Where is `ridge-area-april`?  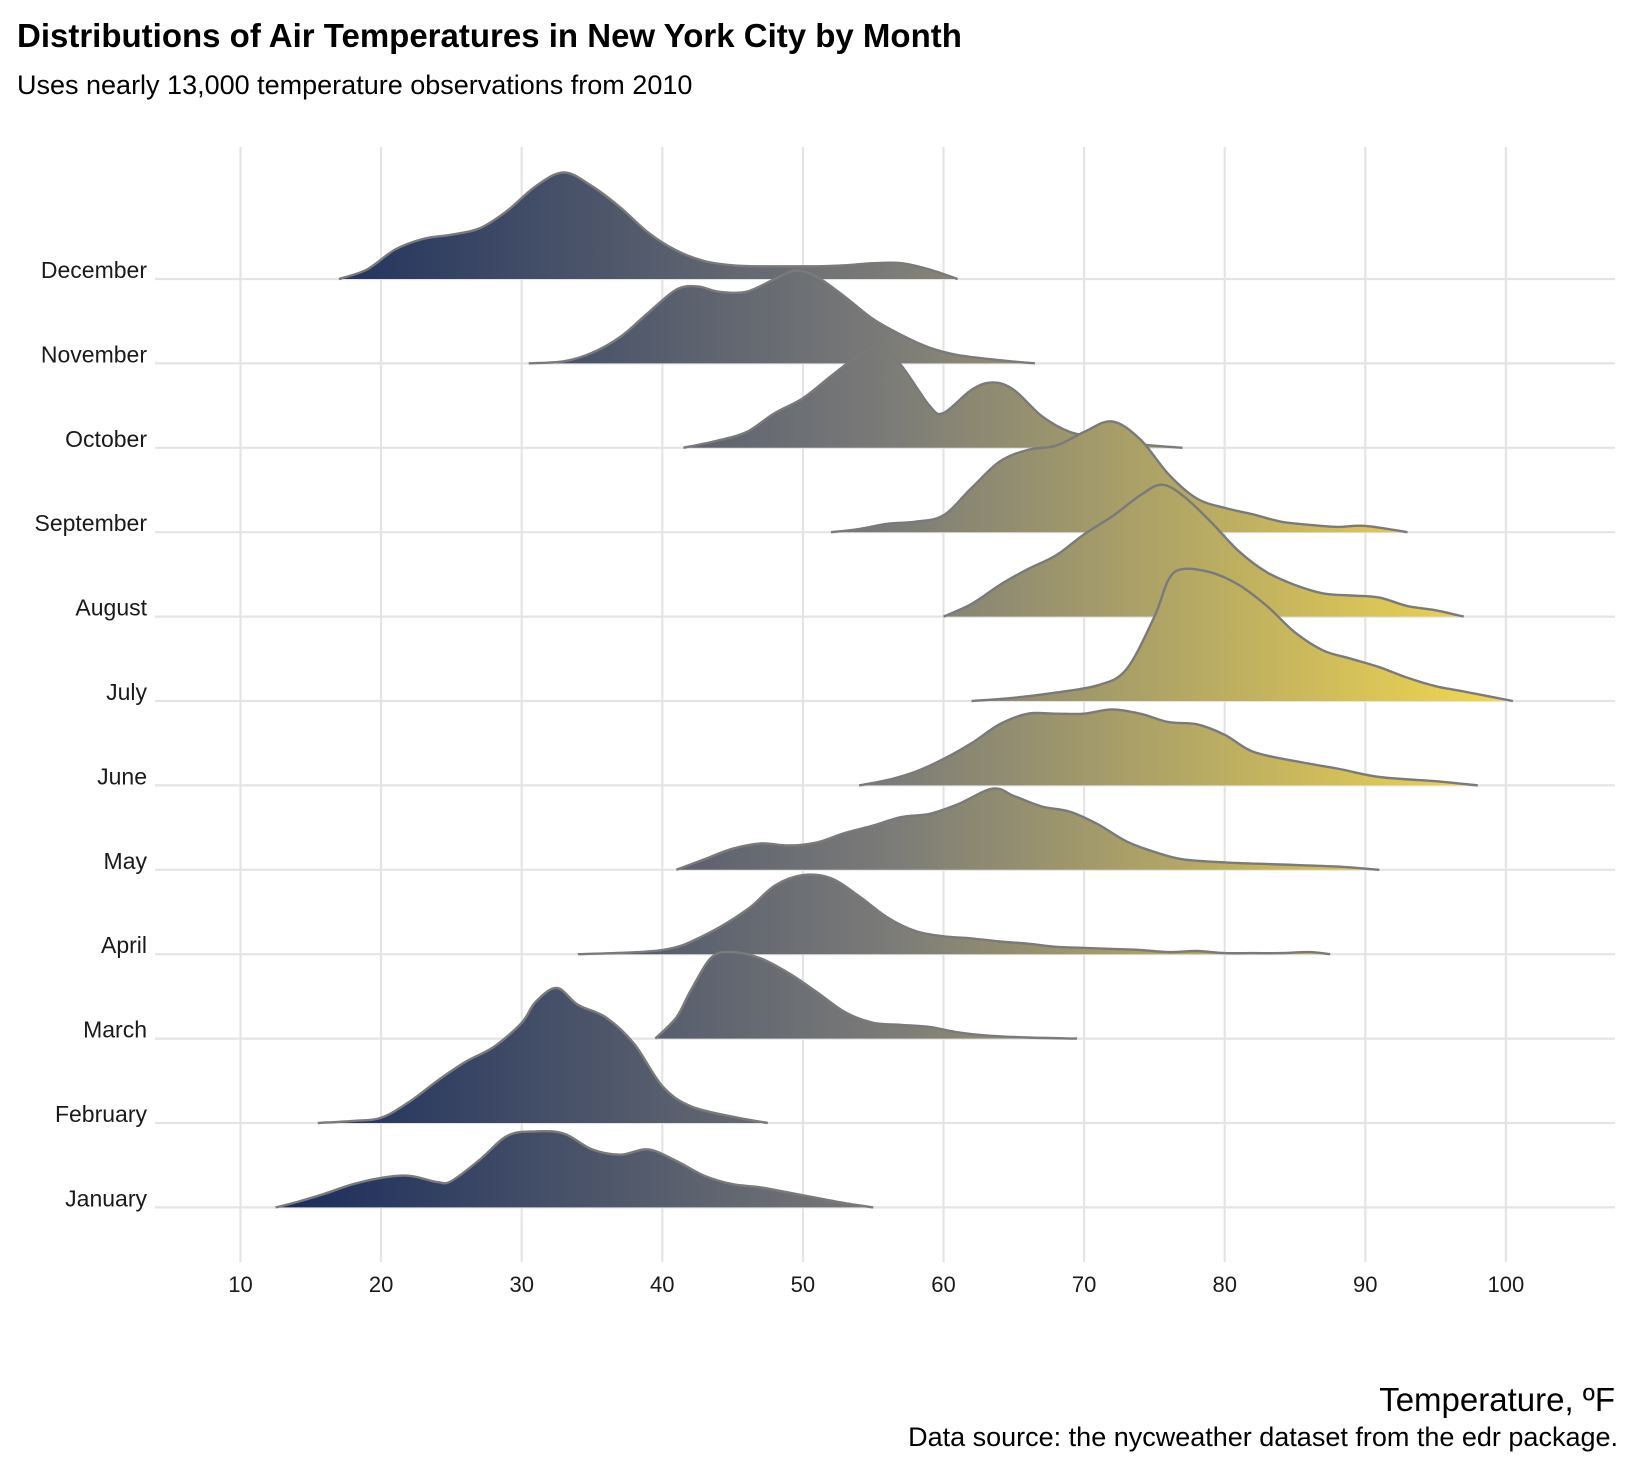 ridge-area-april is located at coordinates (954, 914).